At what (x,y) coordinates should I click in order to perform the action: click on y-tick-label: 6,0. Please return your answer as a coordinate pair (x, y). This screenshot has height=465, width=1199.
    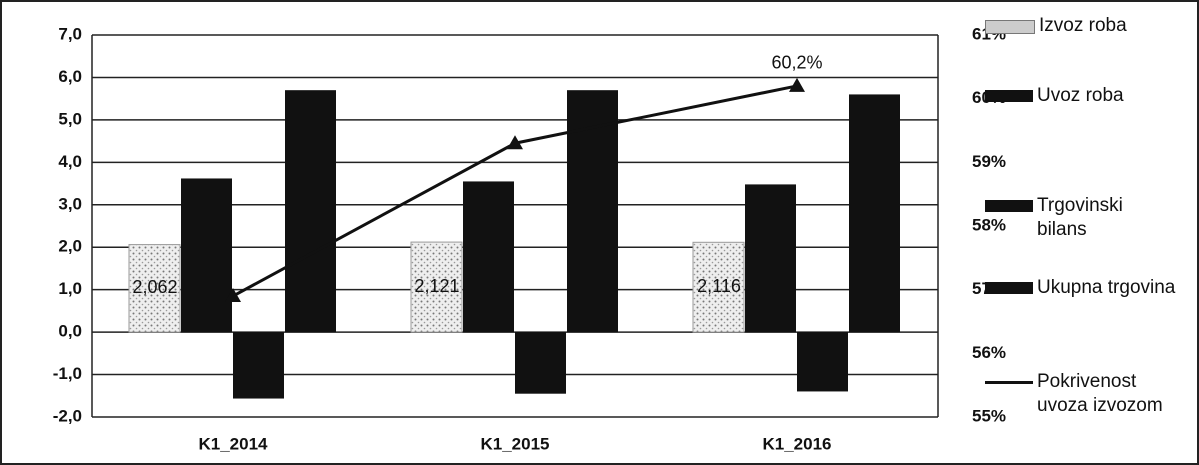
    Looking at the image, I should click on (70, 76).